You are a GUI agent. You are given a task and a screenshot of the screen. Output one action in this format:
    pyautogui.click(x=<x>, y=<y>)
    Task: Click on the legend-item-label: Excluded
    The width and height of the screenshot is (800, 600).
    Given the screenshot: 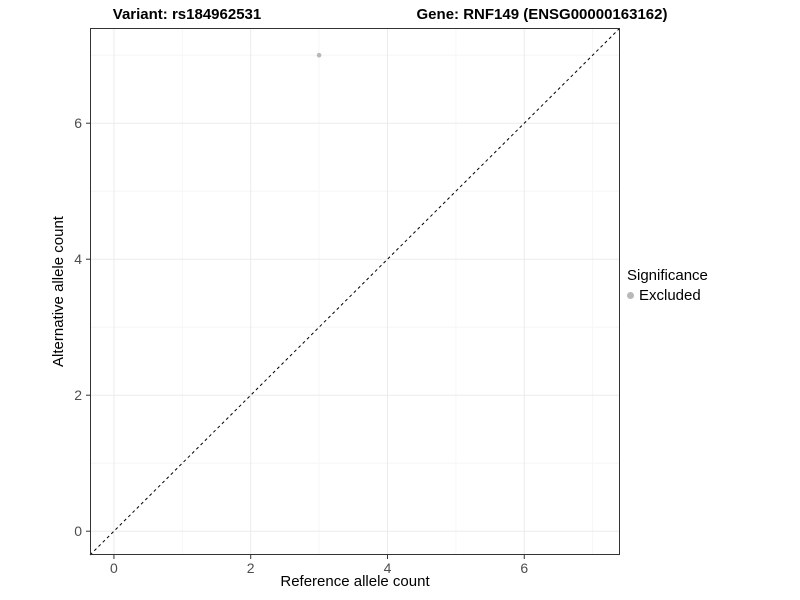 What is the action you would take?
    pyautogui.click(x=670, y=295)
    